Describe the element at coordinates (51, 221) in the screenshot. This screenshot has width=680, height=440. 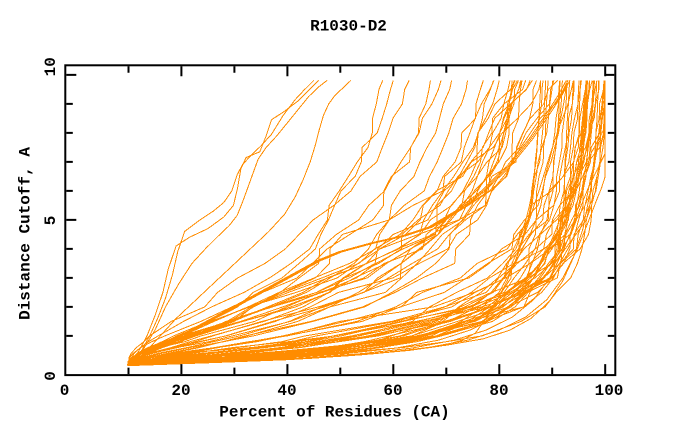
I see `svg-text: 5` at that location.